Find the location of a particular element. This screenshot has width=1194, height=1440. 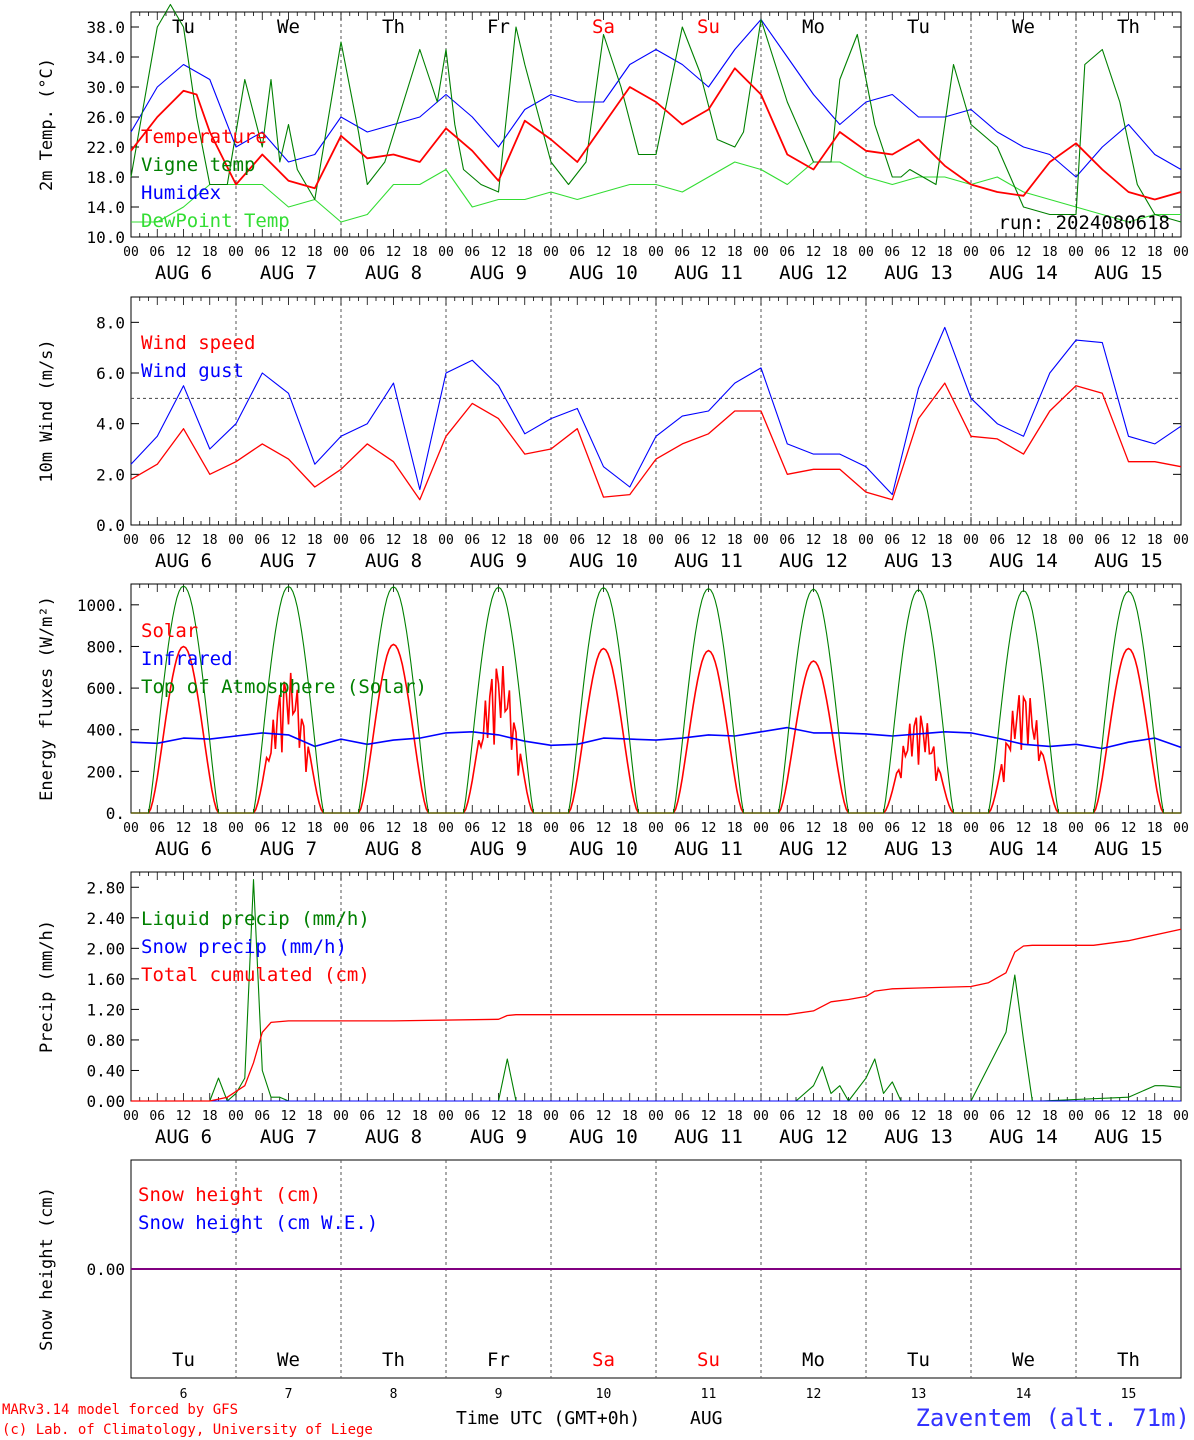

bottom-day-name: Fr is located at coordinates (498, 1360).